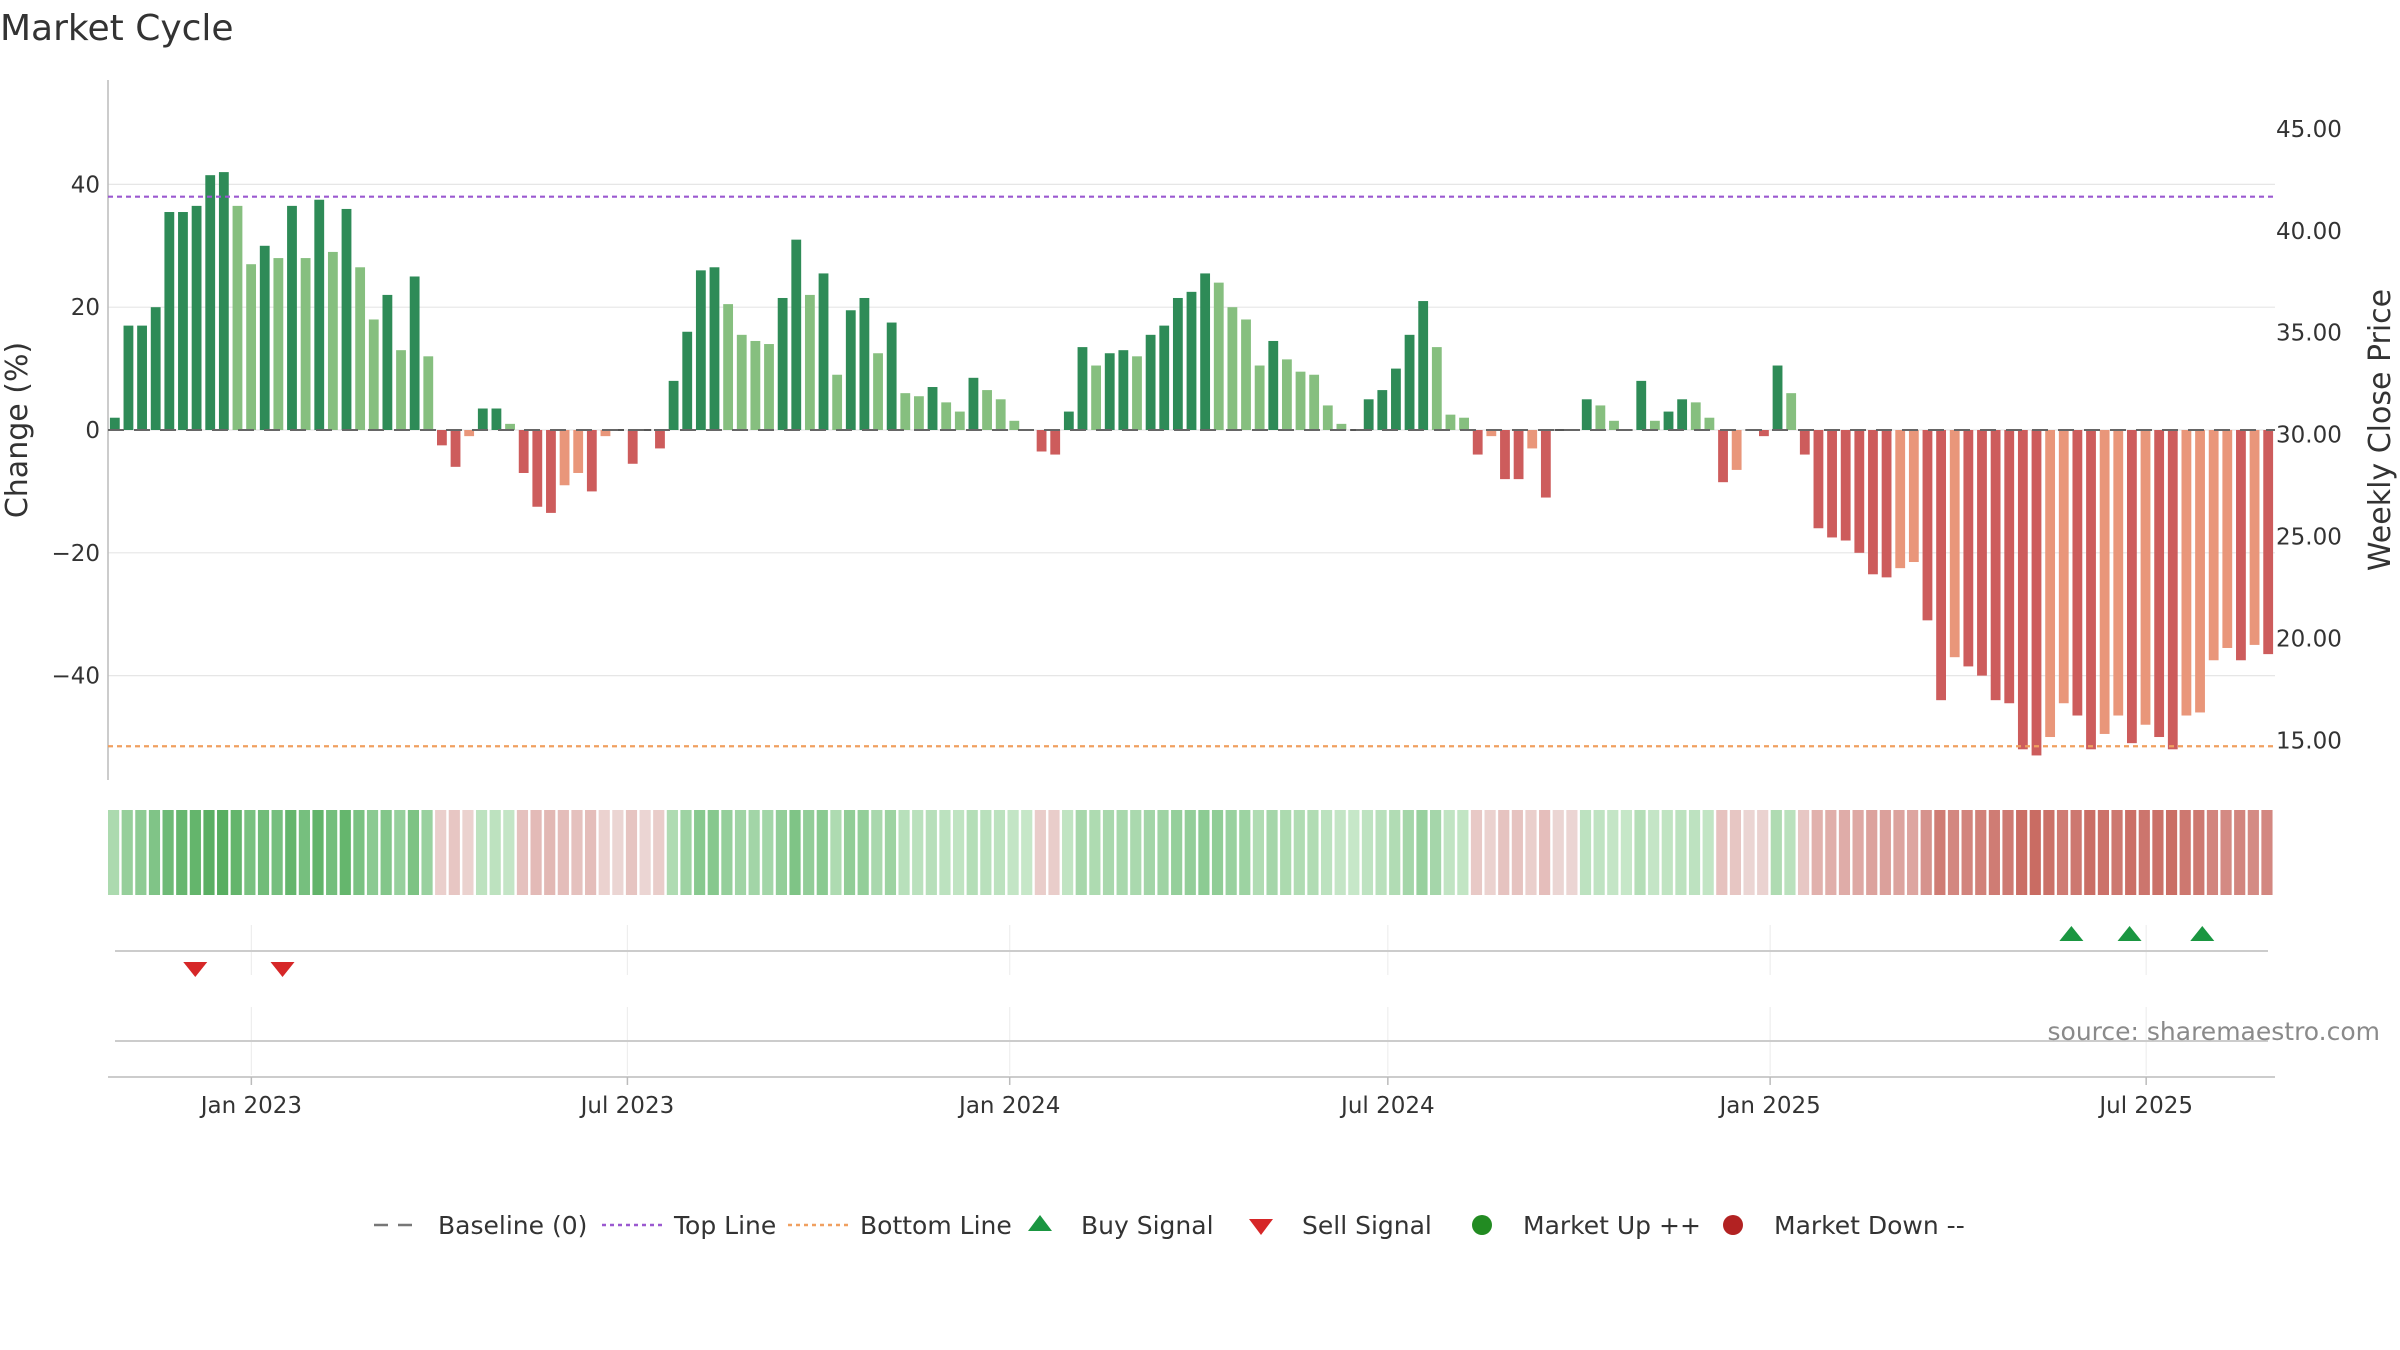 This screenshot has height=1350, width=2400. Describe the element at coordinates (2309, 436) in the screenshot. I see `right-tick-label: 30.00` at that location.